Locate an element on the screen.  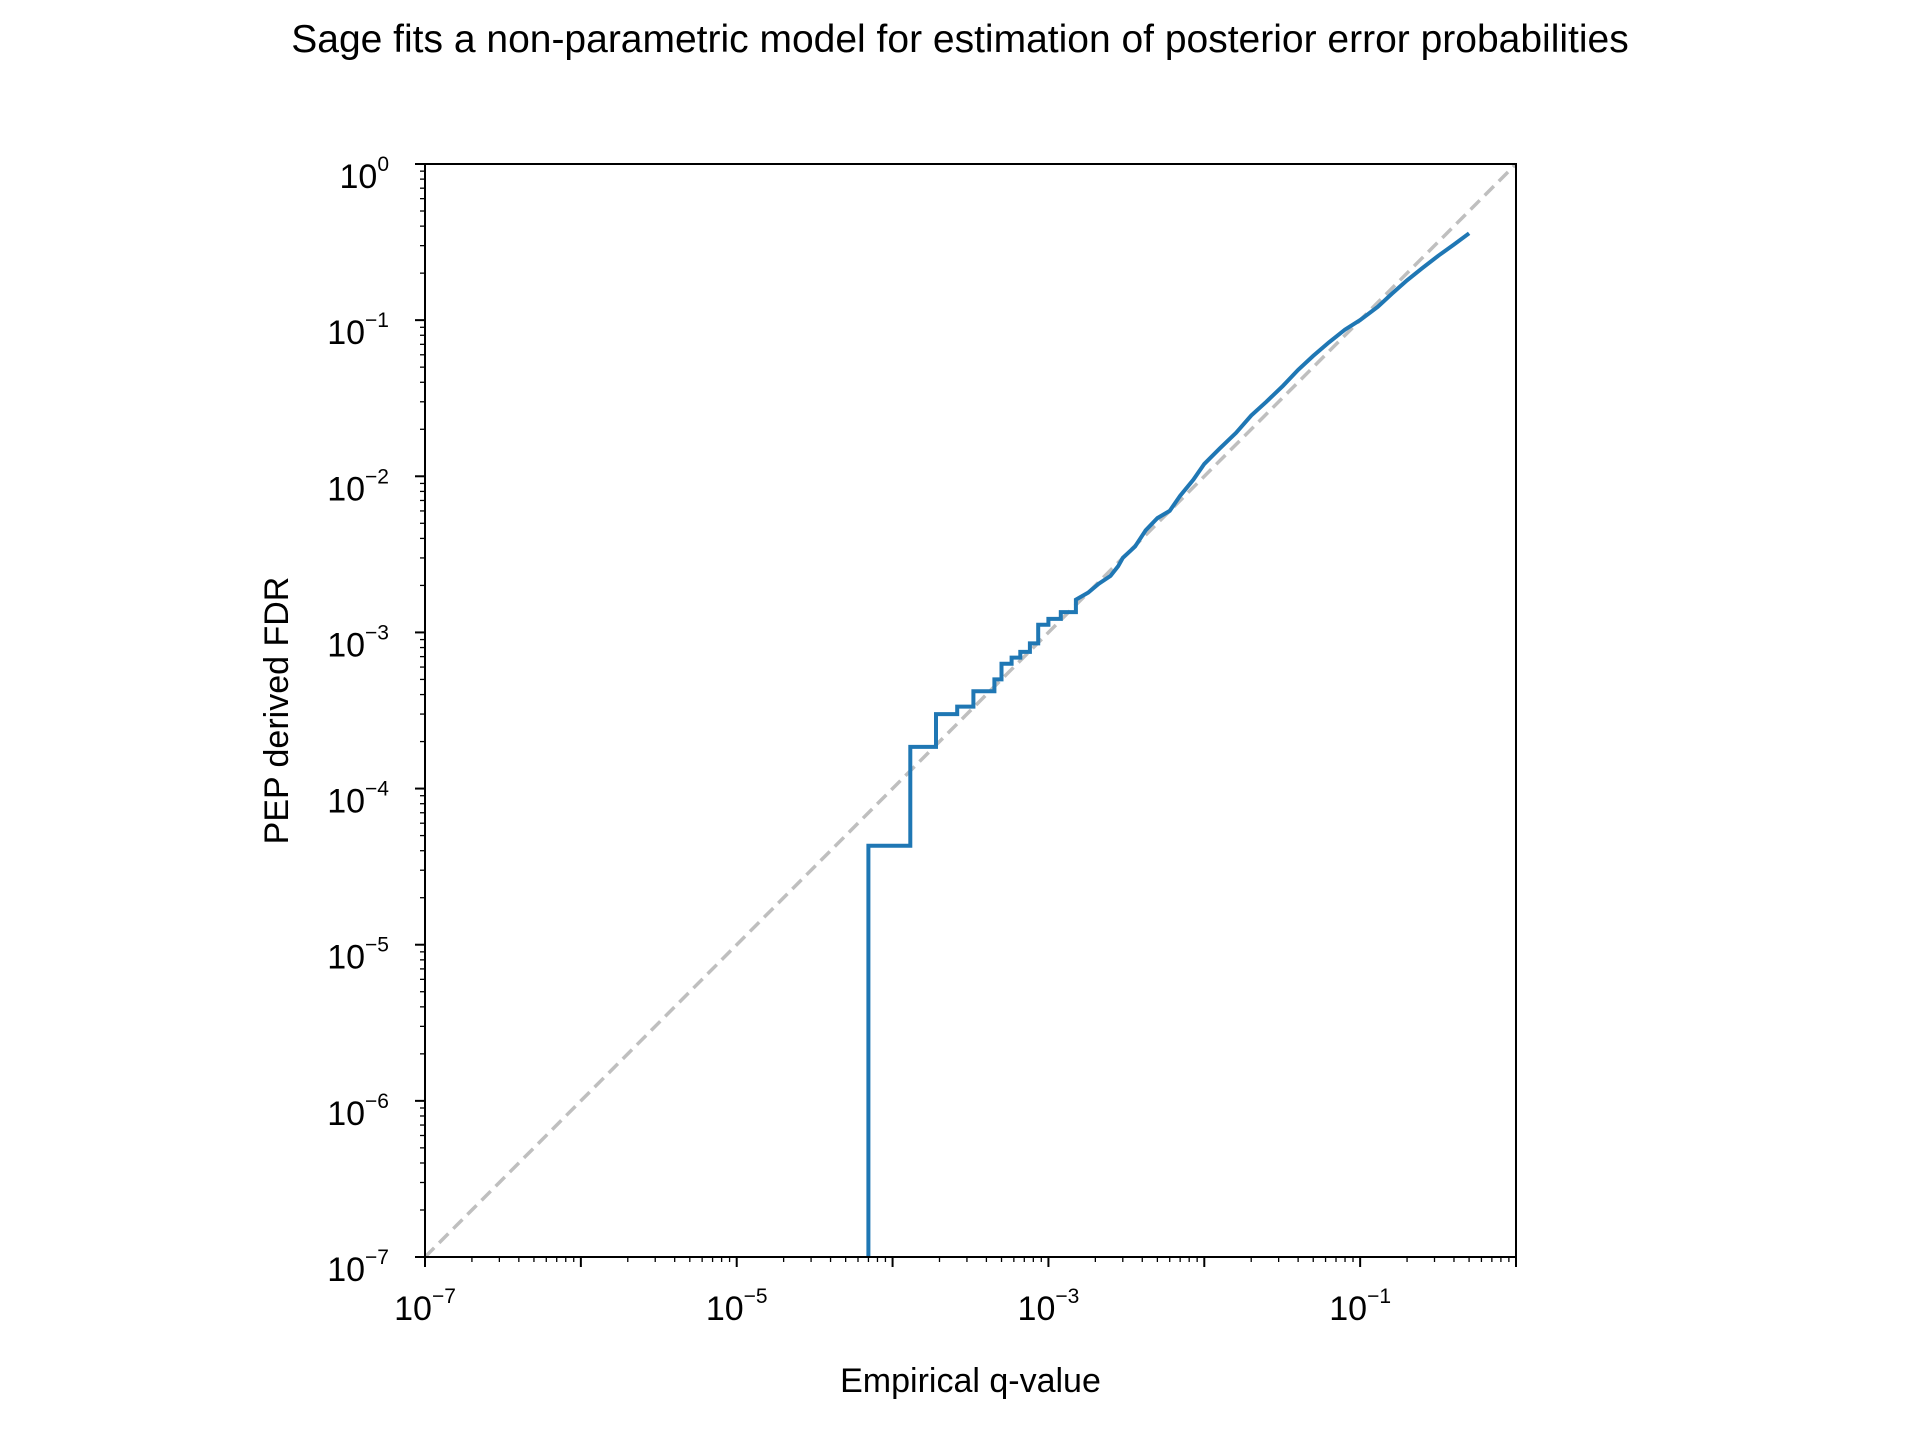
y-tick-label: 10⁻³ is located at coordinates (358, 642).